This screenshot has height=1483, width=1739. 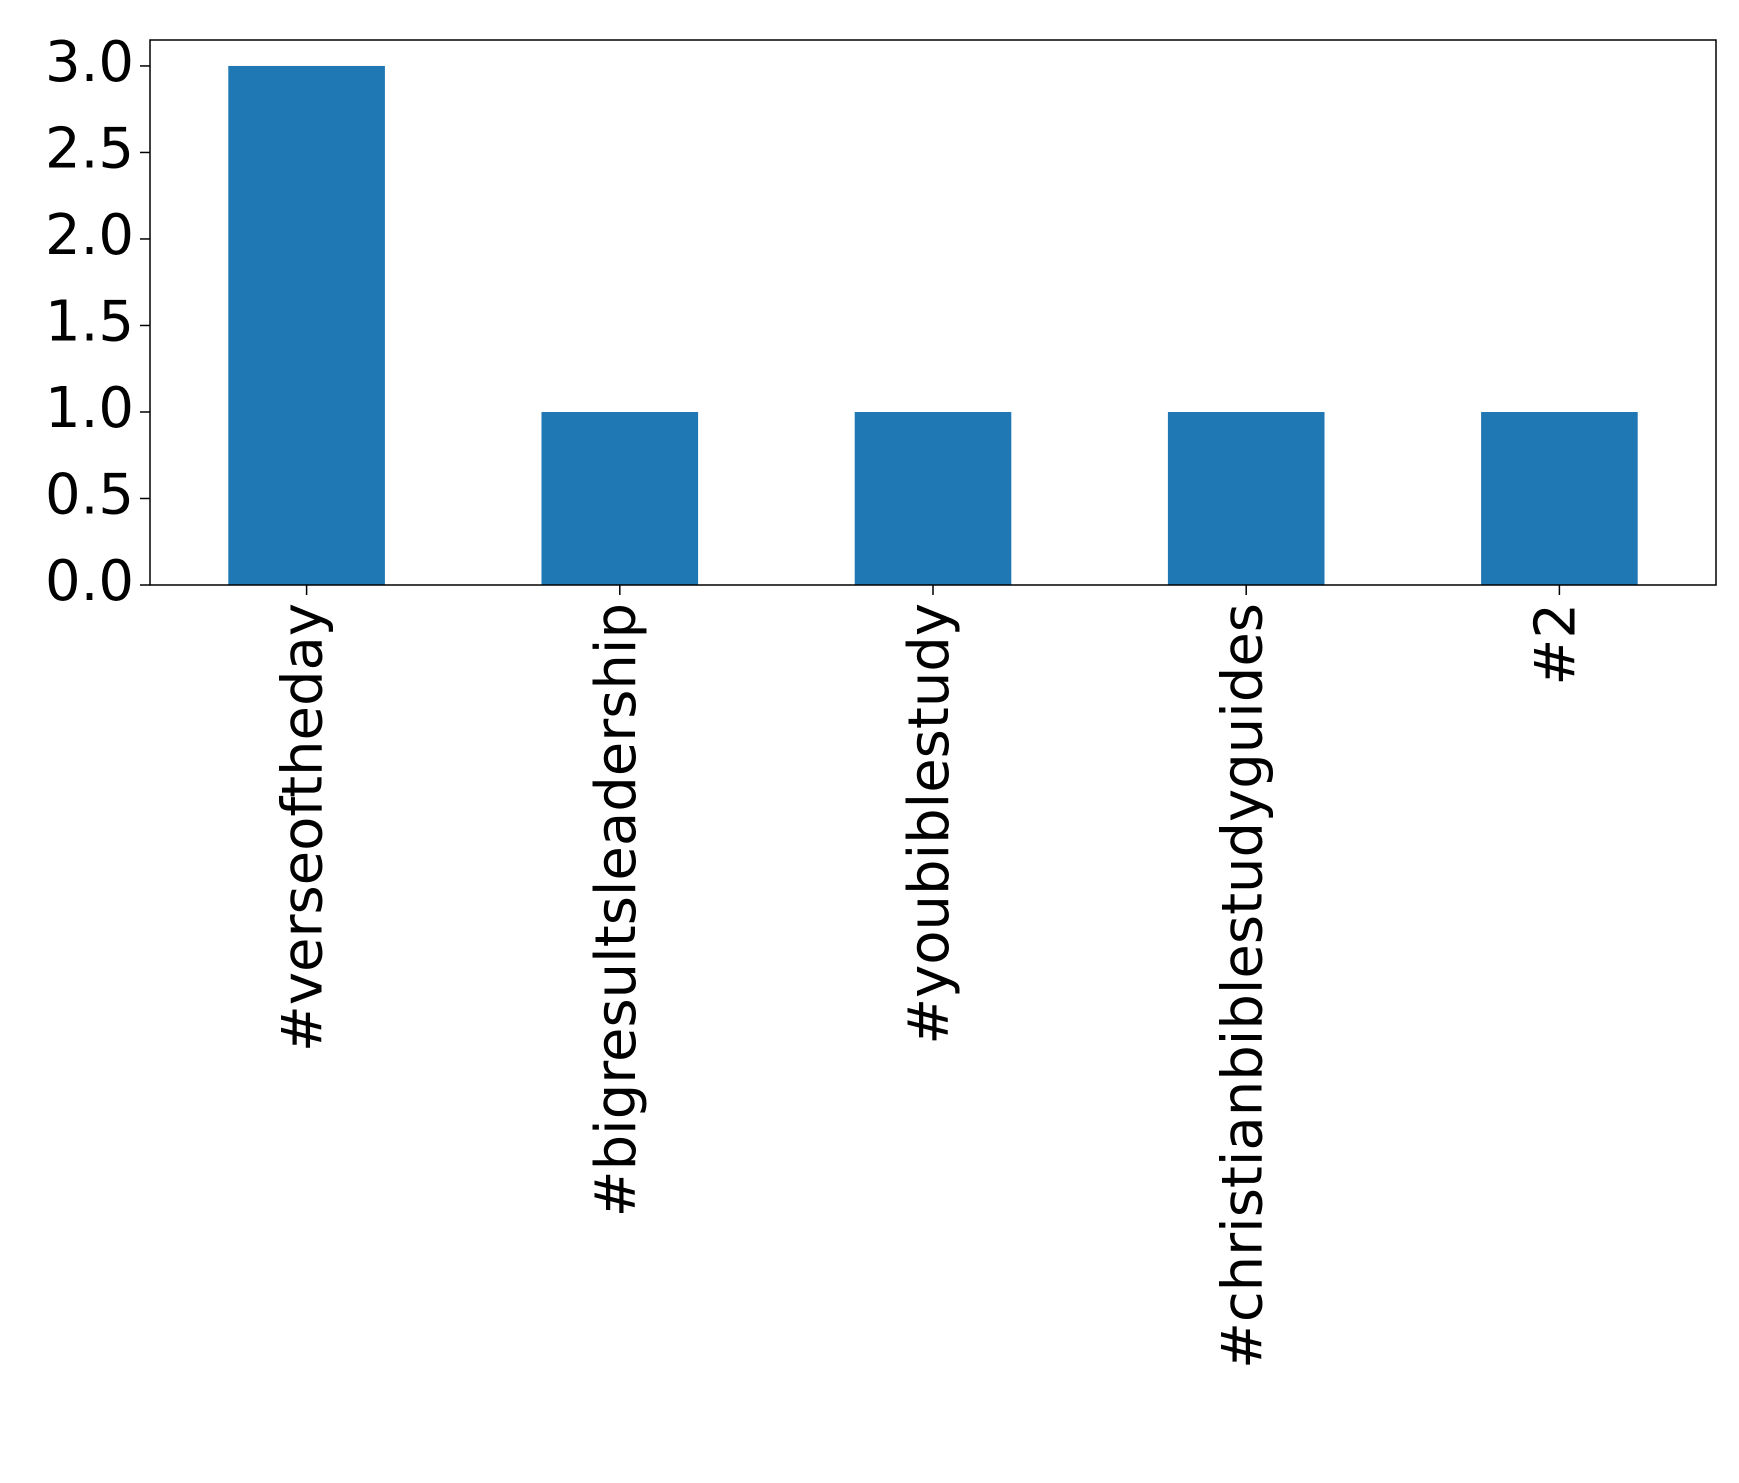 What do you see at coordinates (89, 322) in the screenshot?
I see `y-tick-label: 1.5` at bounding box center [89, 322].